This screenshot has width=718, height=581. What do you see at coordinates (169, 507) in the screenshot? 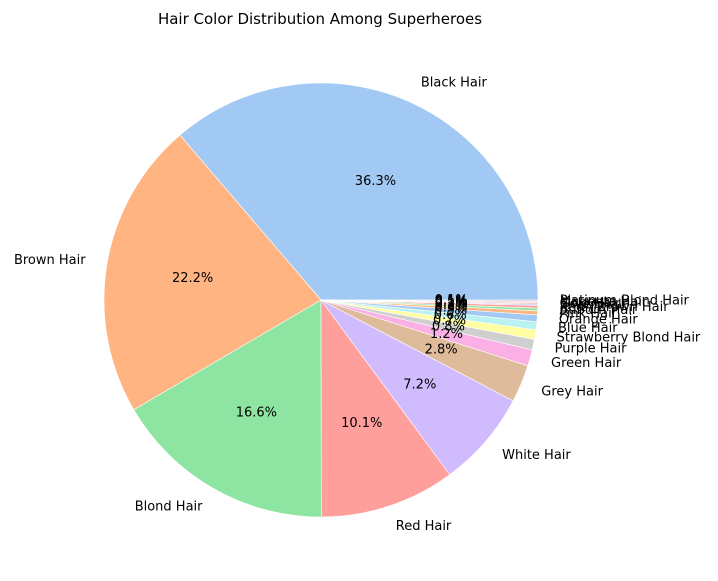
I see `slice-label-blond-hair: Blond Hair` at bounding box center [169, 507].